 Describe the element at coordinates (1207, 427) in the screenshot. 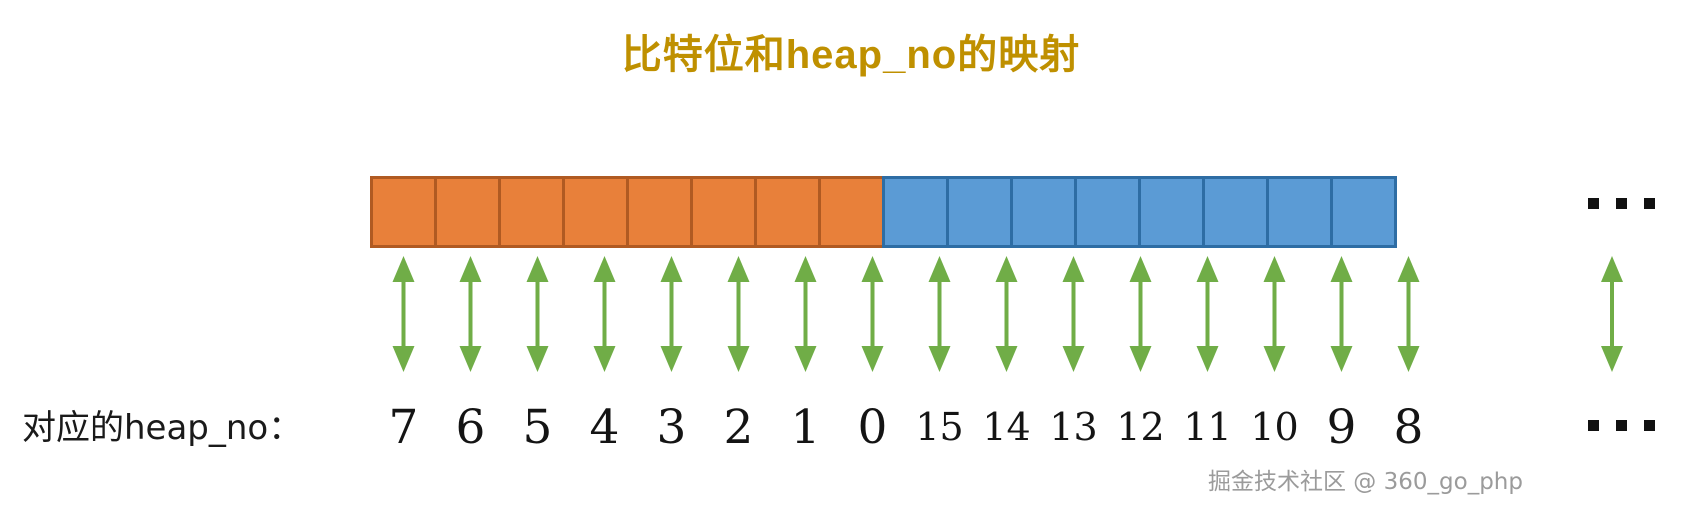

I see `heap-no-value: 11` at that location.